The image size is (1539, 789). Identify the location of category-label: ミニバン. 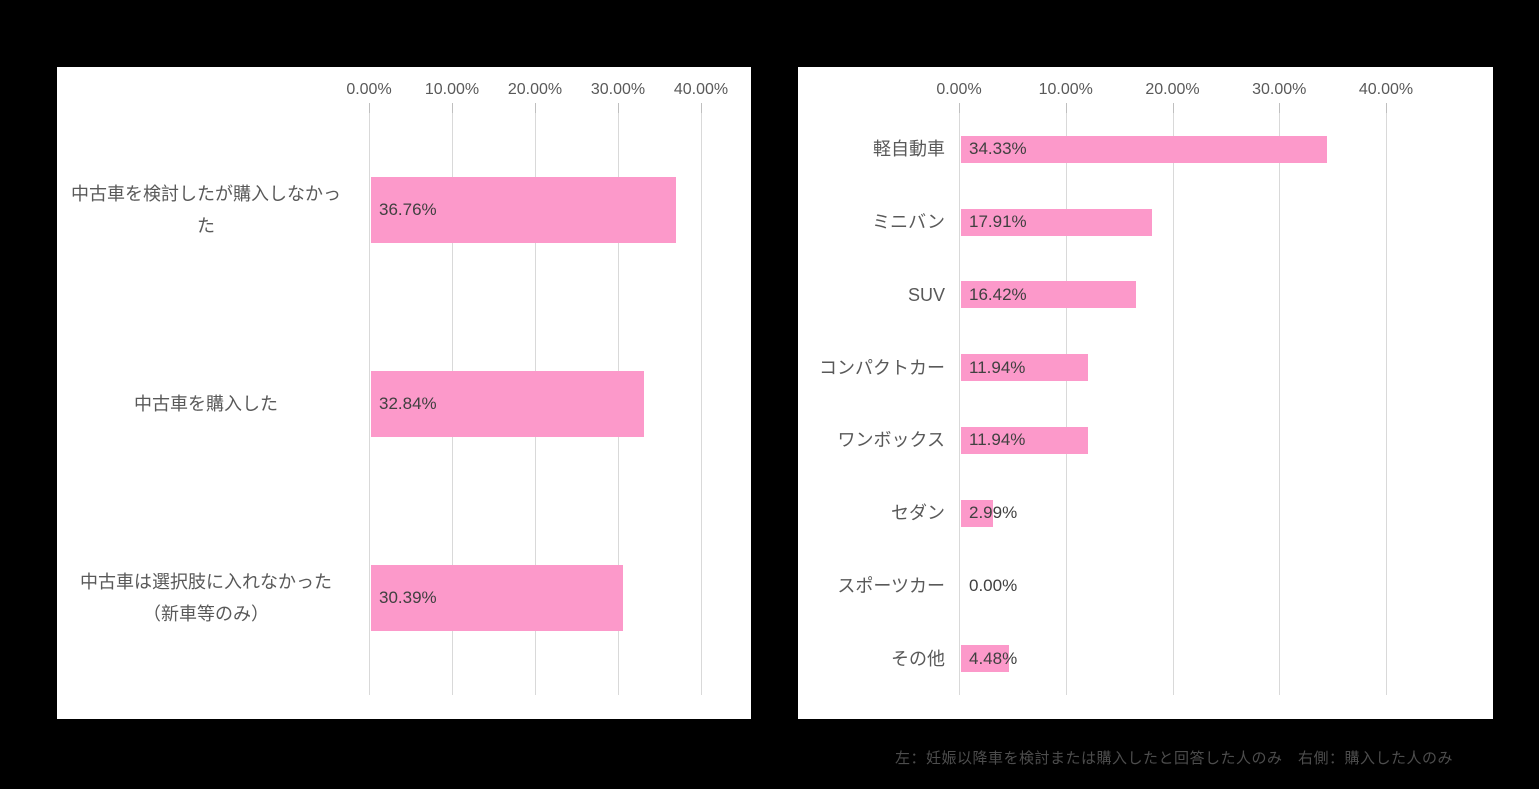
(908, 222).